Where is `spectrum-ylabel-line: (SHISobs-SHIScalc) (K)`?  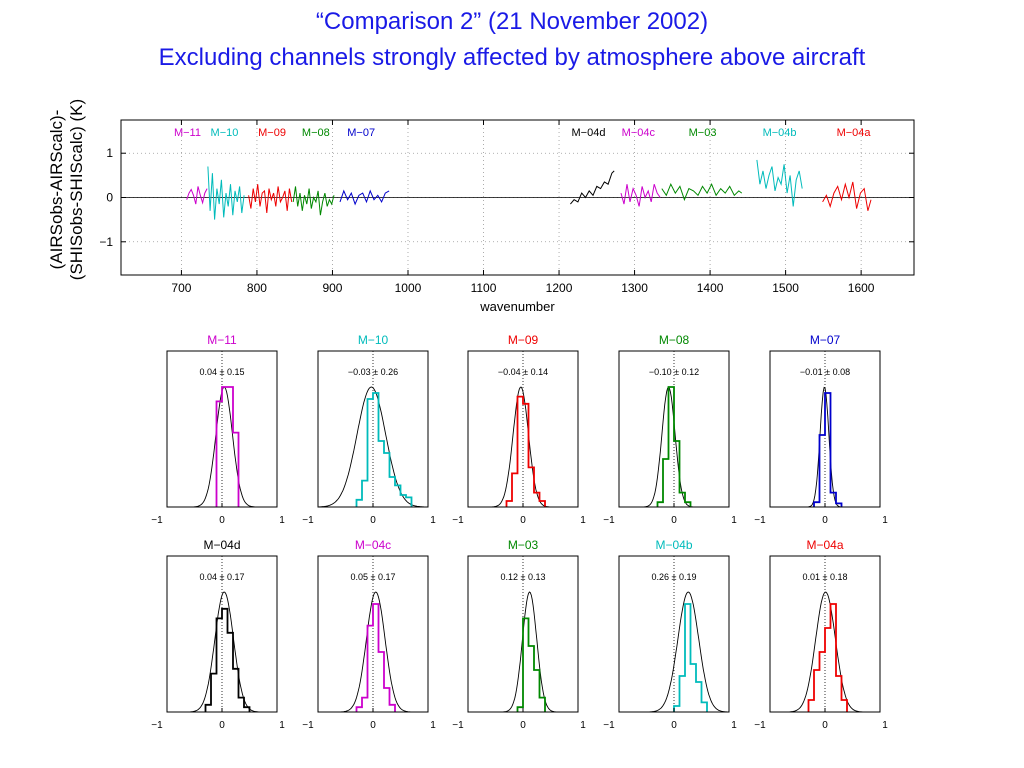
spectrum-ylabel-line: (SHISobs-SHIScalc) (K) is located at coordinates (76, 189).